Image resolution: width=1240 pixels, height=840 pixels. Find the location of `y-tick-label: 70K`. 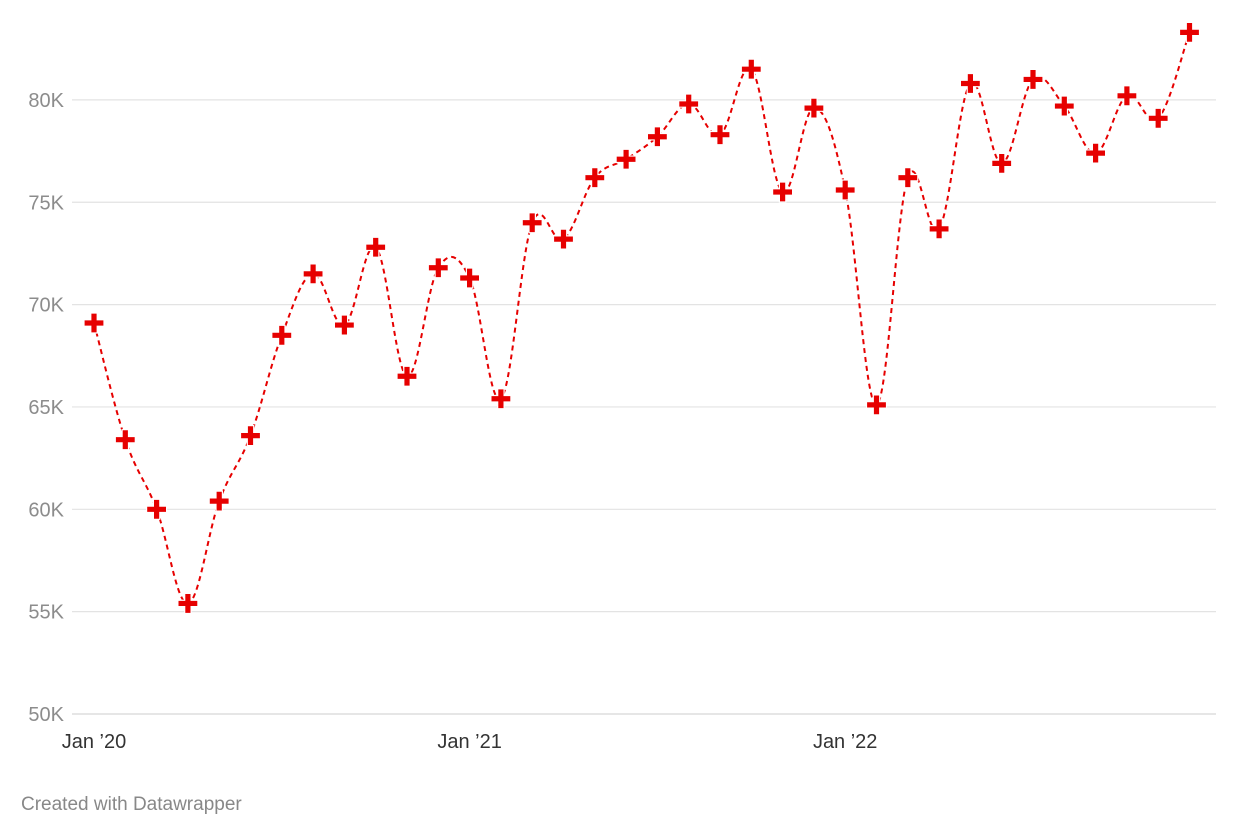

y-tick-label: 70K is located at coordinates (46, 306).